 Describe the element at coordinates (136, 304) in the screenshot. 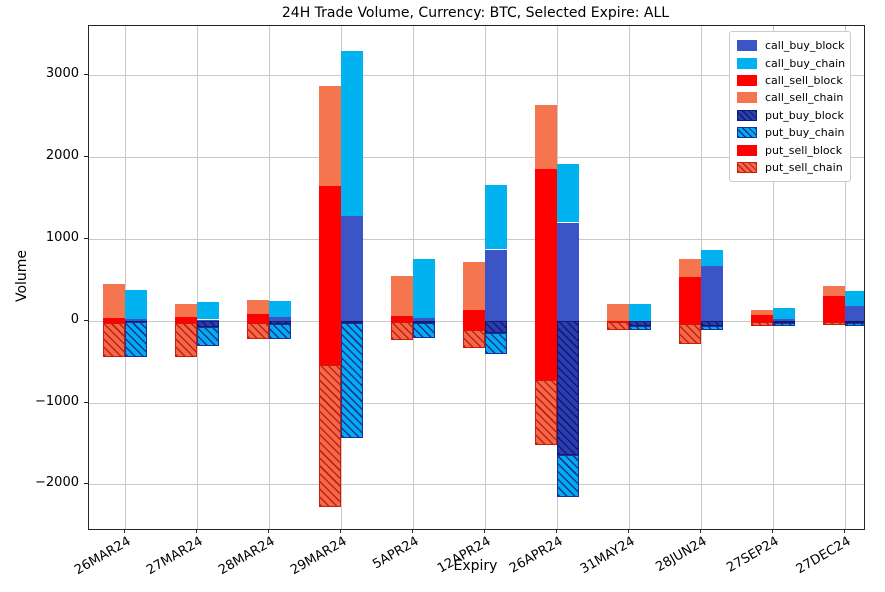

I see `bar-segment-call_buy_chain-26MAR24` at that location.